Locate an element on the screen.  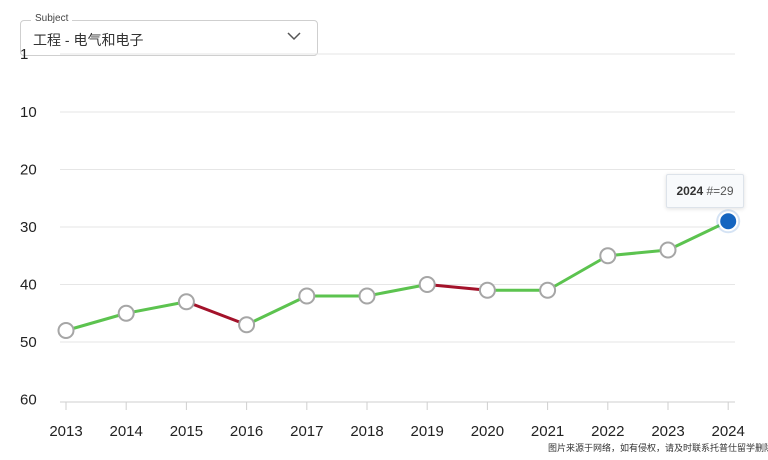
x-tick-label: 2024 is located at coordinates (728, 431).